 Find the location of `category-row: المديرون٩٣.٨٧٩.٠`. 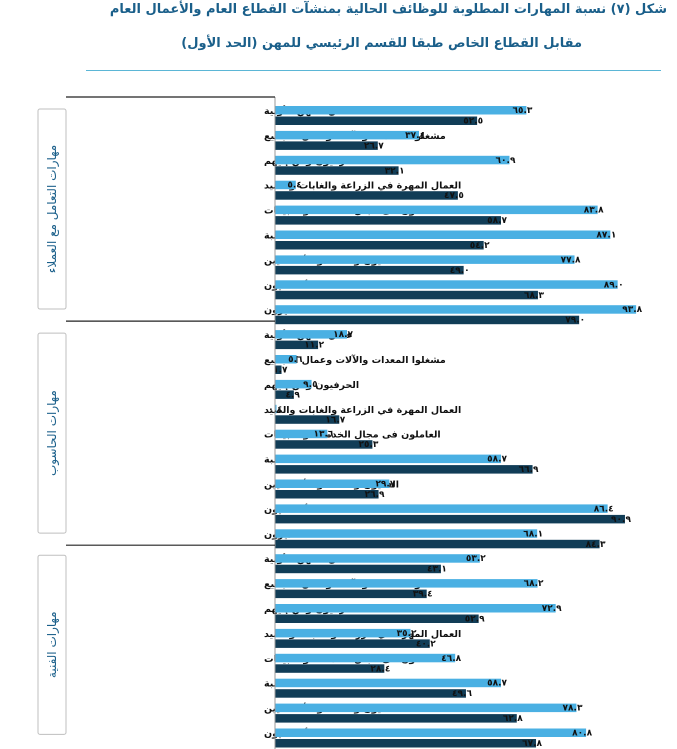

category-row: المديرون٩٣.٨٧٩.٠ is located at coordinates (453, 315).